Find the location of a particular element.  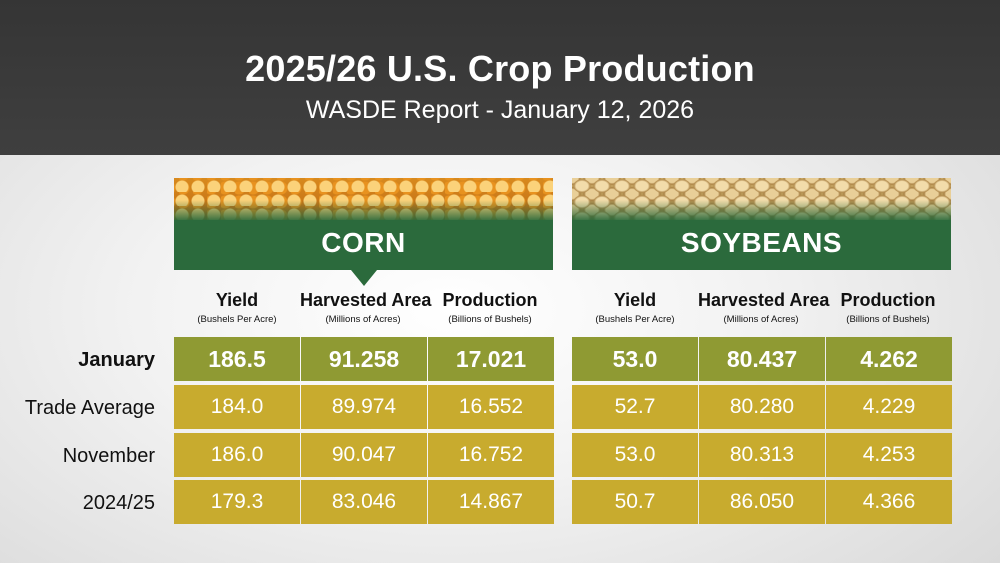

soybeans-banner: SOYBEANS is located at coordinates (761, 224).